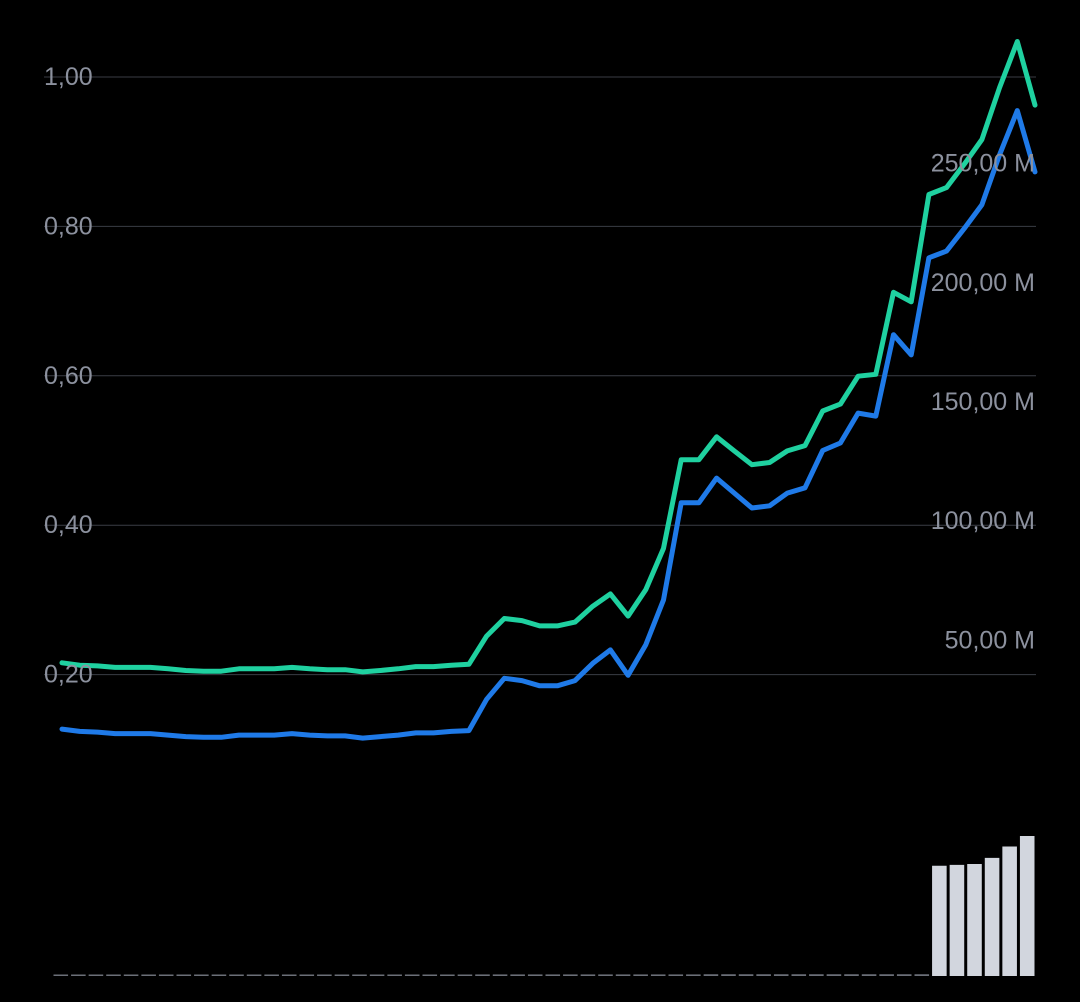  I want to click on left-tick-label: 0,40, so click(68, 525).